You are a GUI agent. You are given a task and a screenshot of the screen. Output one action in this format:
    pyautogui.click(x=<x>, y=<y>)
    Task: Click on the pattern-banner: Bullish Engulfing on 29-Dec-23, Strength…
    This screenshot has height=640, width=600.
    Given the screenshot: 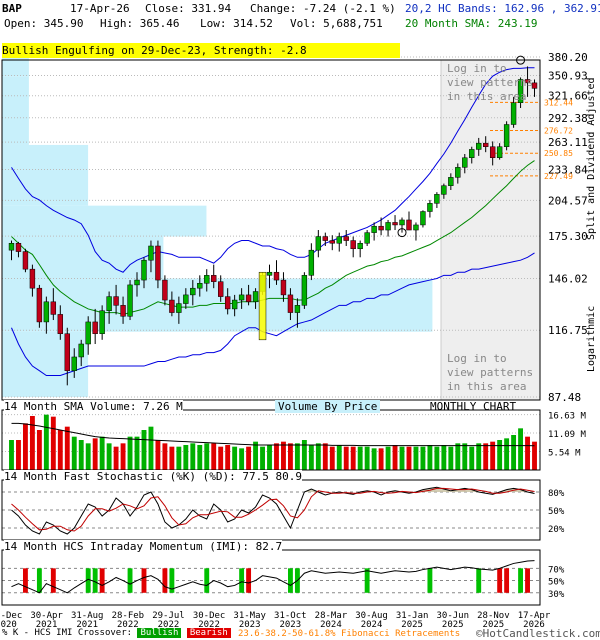 What is the action you would take?
    pyautogui.click(x=201, y=50)
    